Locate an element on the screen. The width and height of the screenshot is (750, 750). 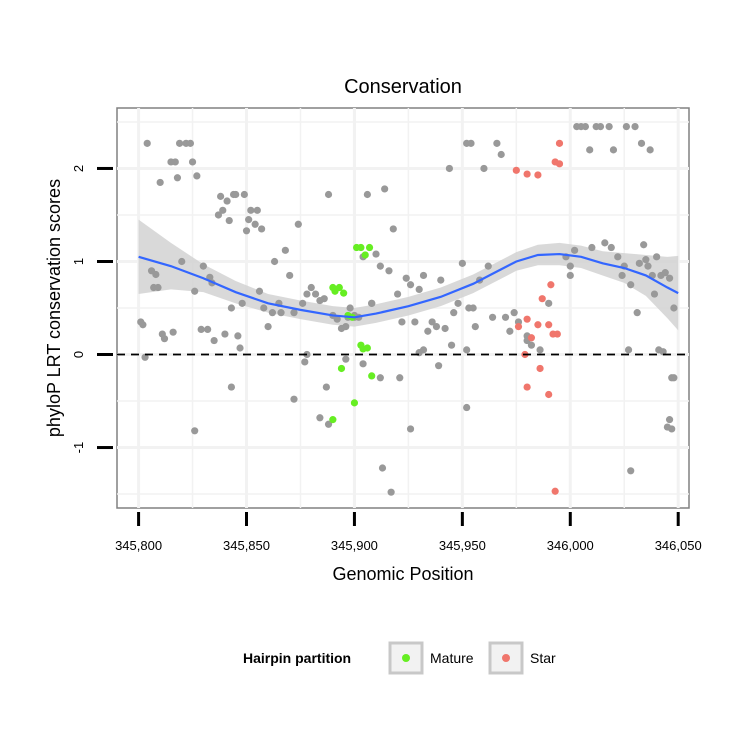
confidence-band is located at coordinates (408, 275).